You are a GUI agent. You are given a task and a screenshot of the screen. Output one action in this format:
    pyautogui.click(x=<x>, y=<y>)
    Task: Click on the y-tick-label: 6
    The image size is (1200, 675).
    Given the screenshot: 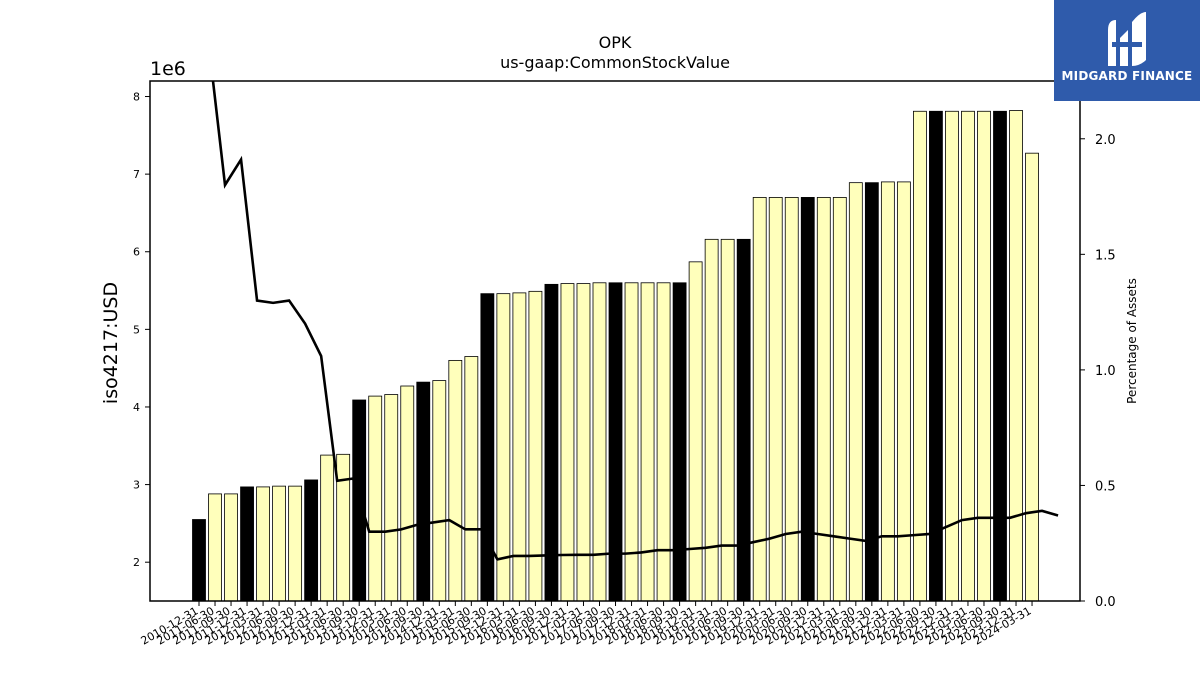 What is the action you would take?
    pyautogui.click(x=136, y=252)
    